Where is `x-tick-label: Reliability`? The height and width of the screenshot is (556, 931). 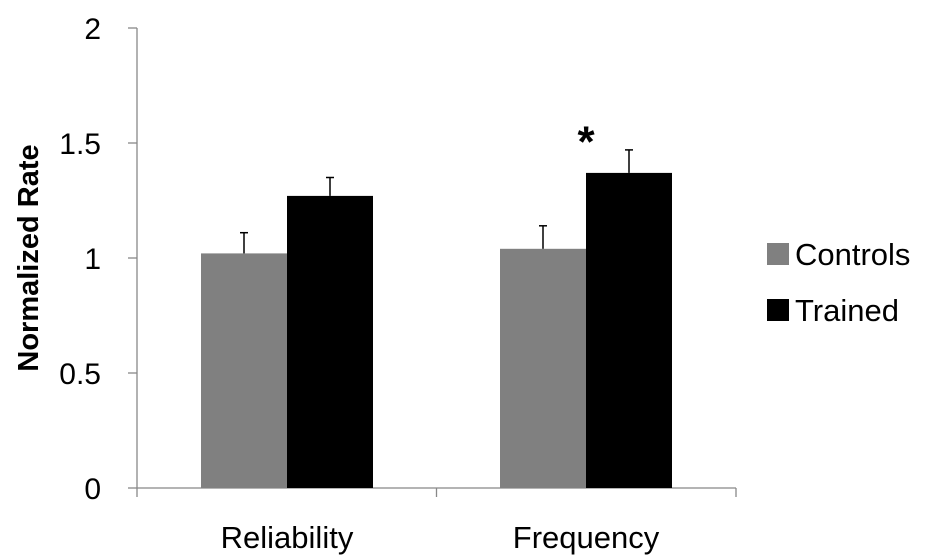
x-tick-label: Reliability is located at coordinates (287, 537).